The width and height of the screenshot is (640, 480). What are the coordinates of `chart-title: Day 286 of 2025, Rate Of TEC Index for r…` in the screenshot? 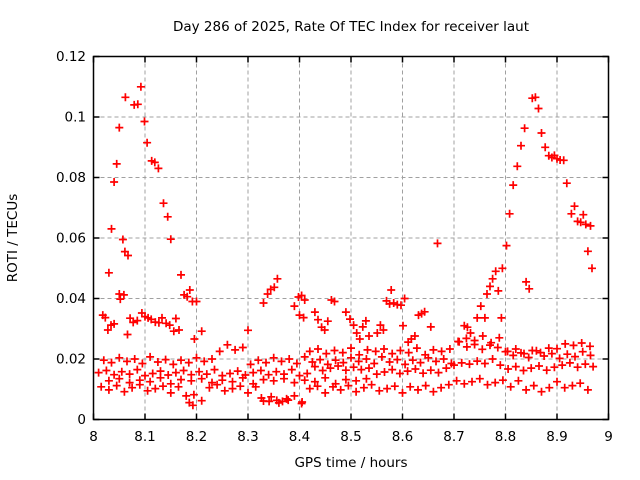 It's located at (351, 27).